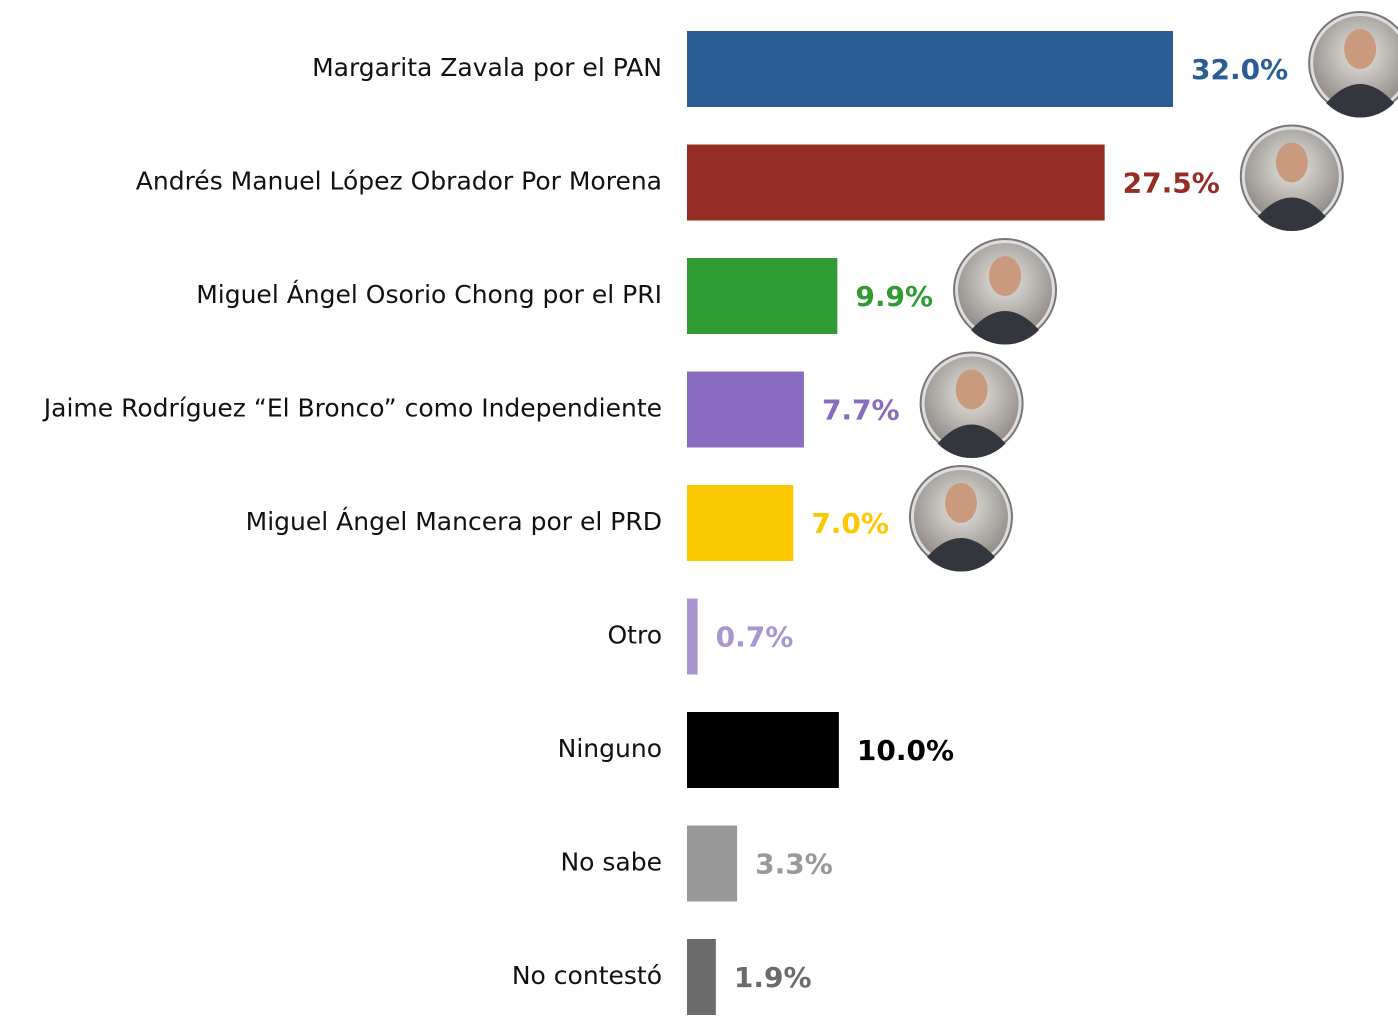 Image resolution: width=1398 pixels, height=1017 pixels. I want to click on category-label: Miguel Ángel Osorio Chong por el PRI, so click(429, 294).